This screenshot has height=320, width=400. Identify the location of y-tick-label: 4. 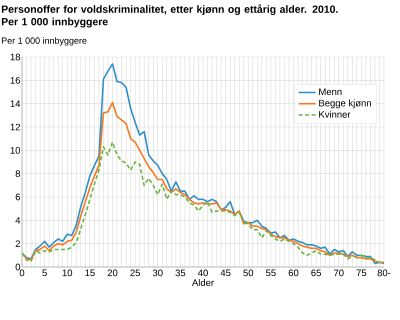
(17, 220).